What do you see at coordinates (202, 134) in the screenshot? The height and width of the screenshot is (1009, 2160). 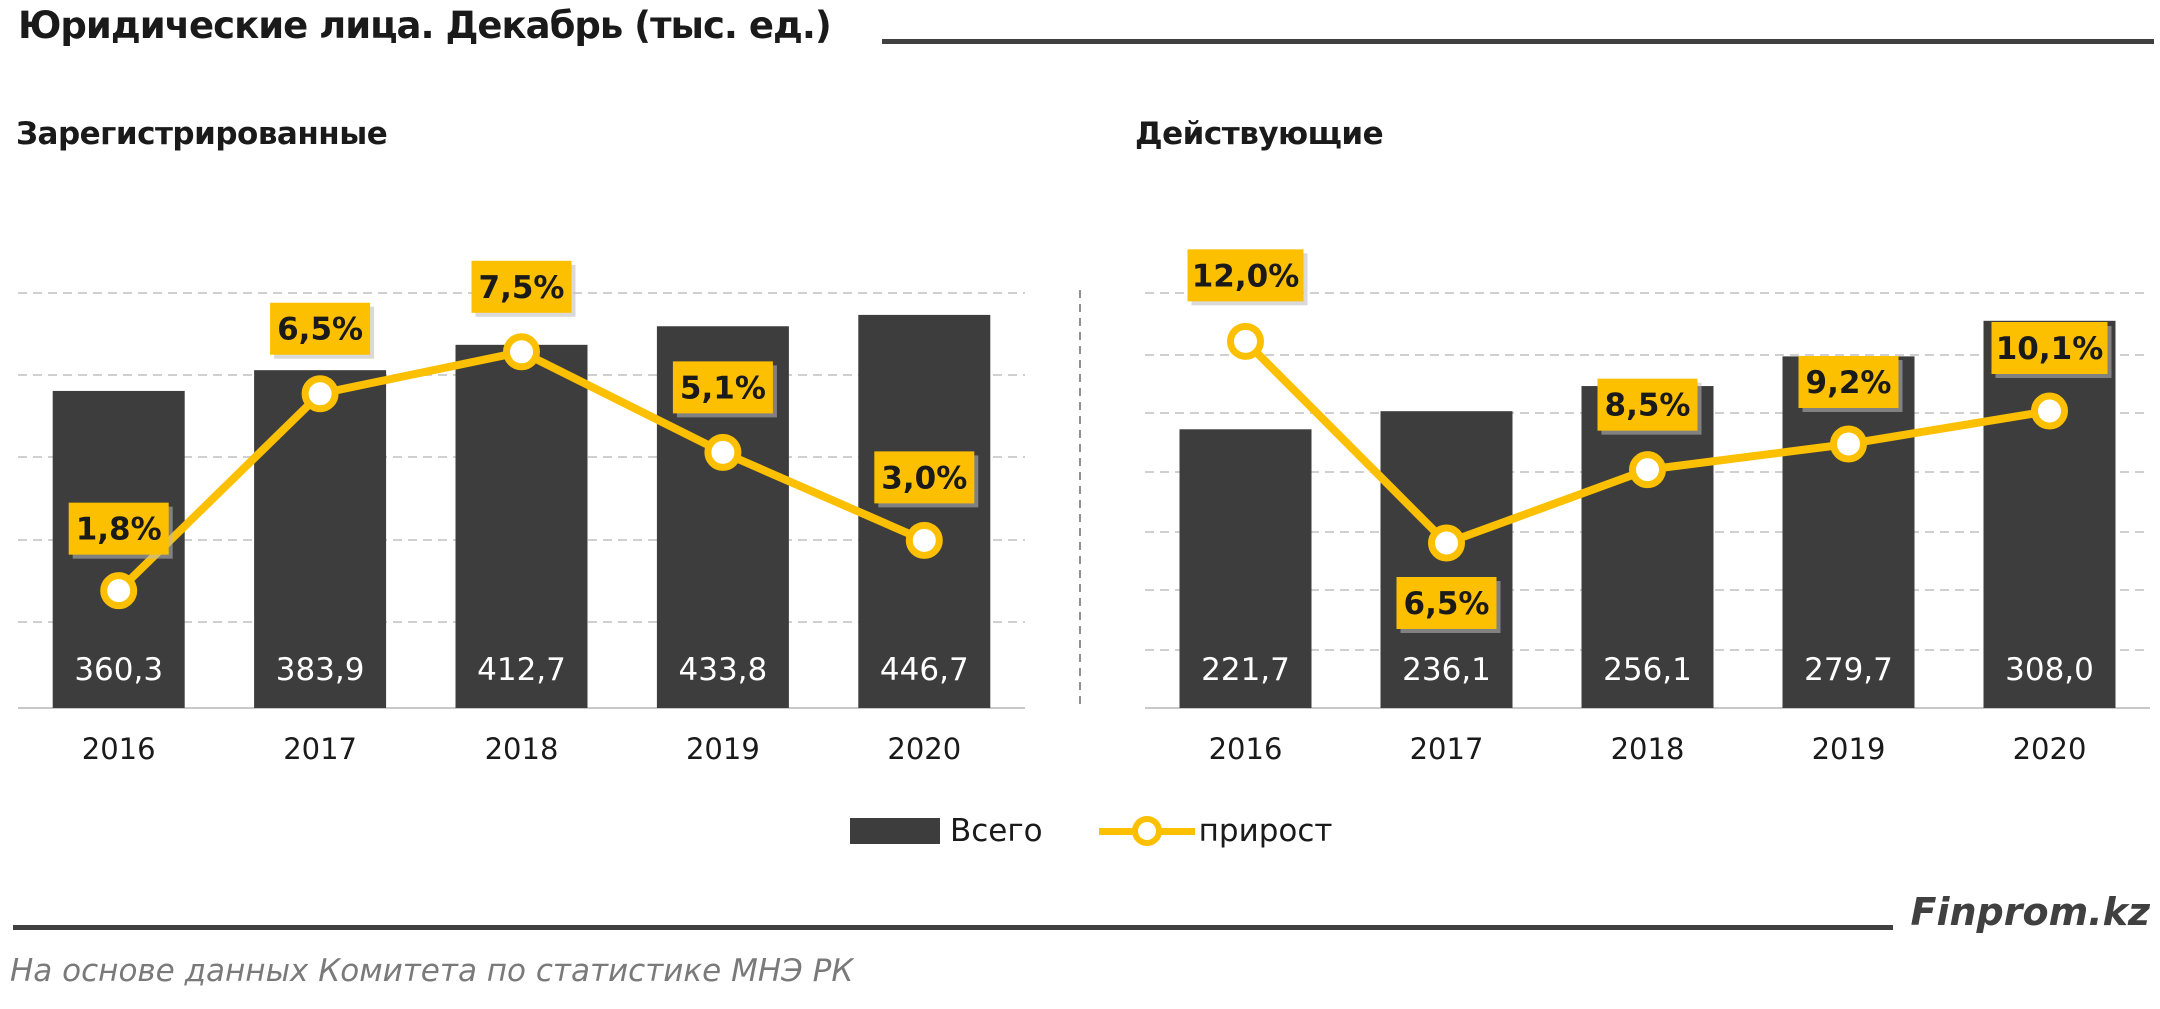 I see `panel-title-registered: Зарегистрированные` at bounding box center [202, 134].